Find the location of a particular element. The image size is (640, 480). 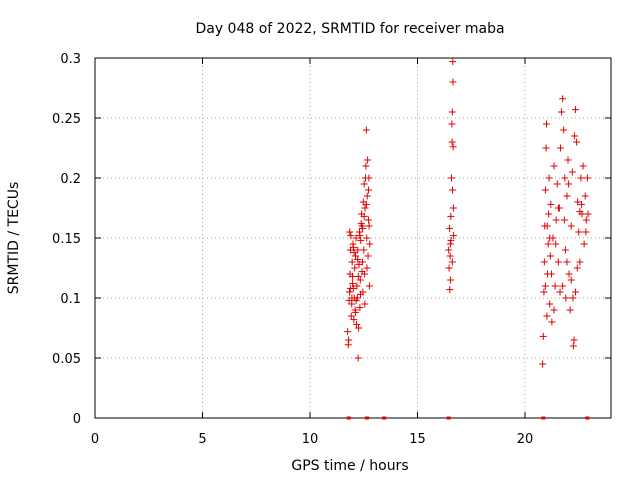

y-tick-label: 0.05 is located at coordinates (66, 359).